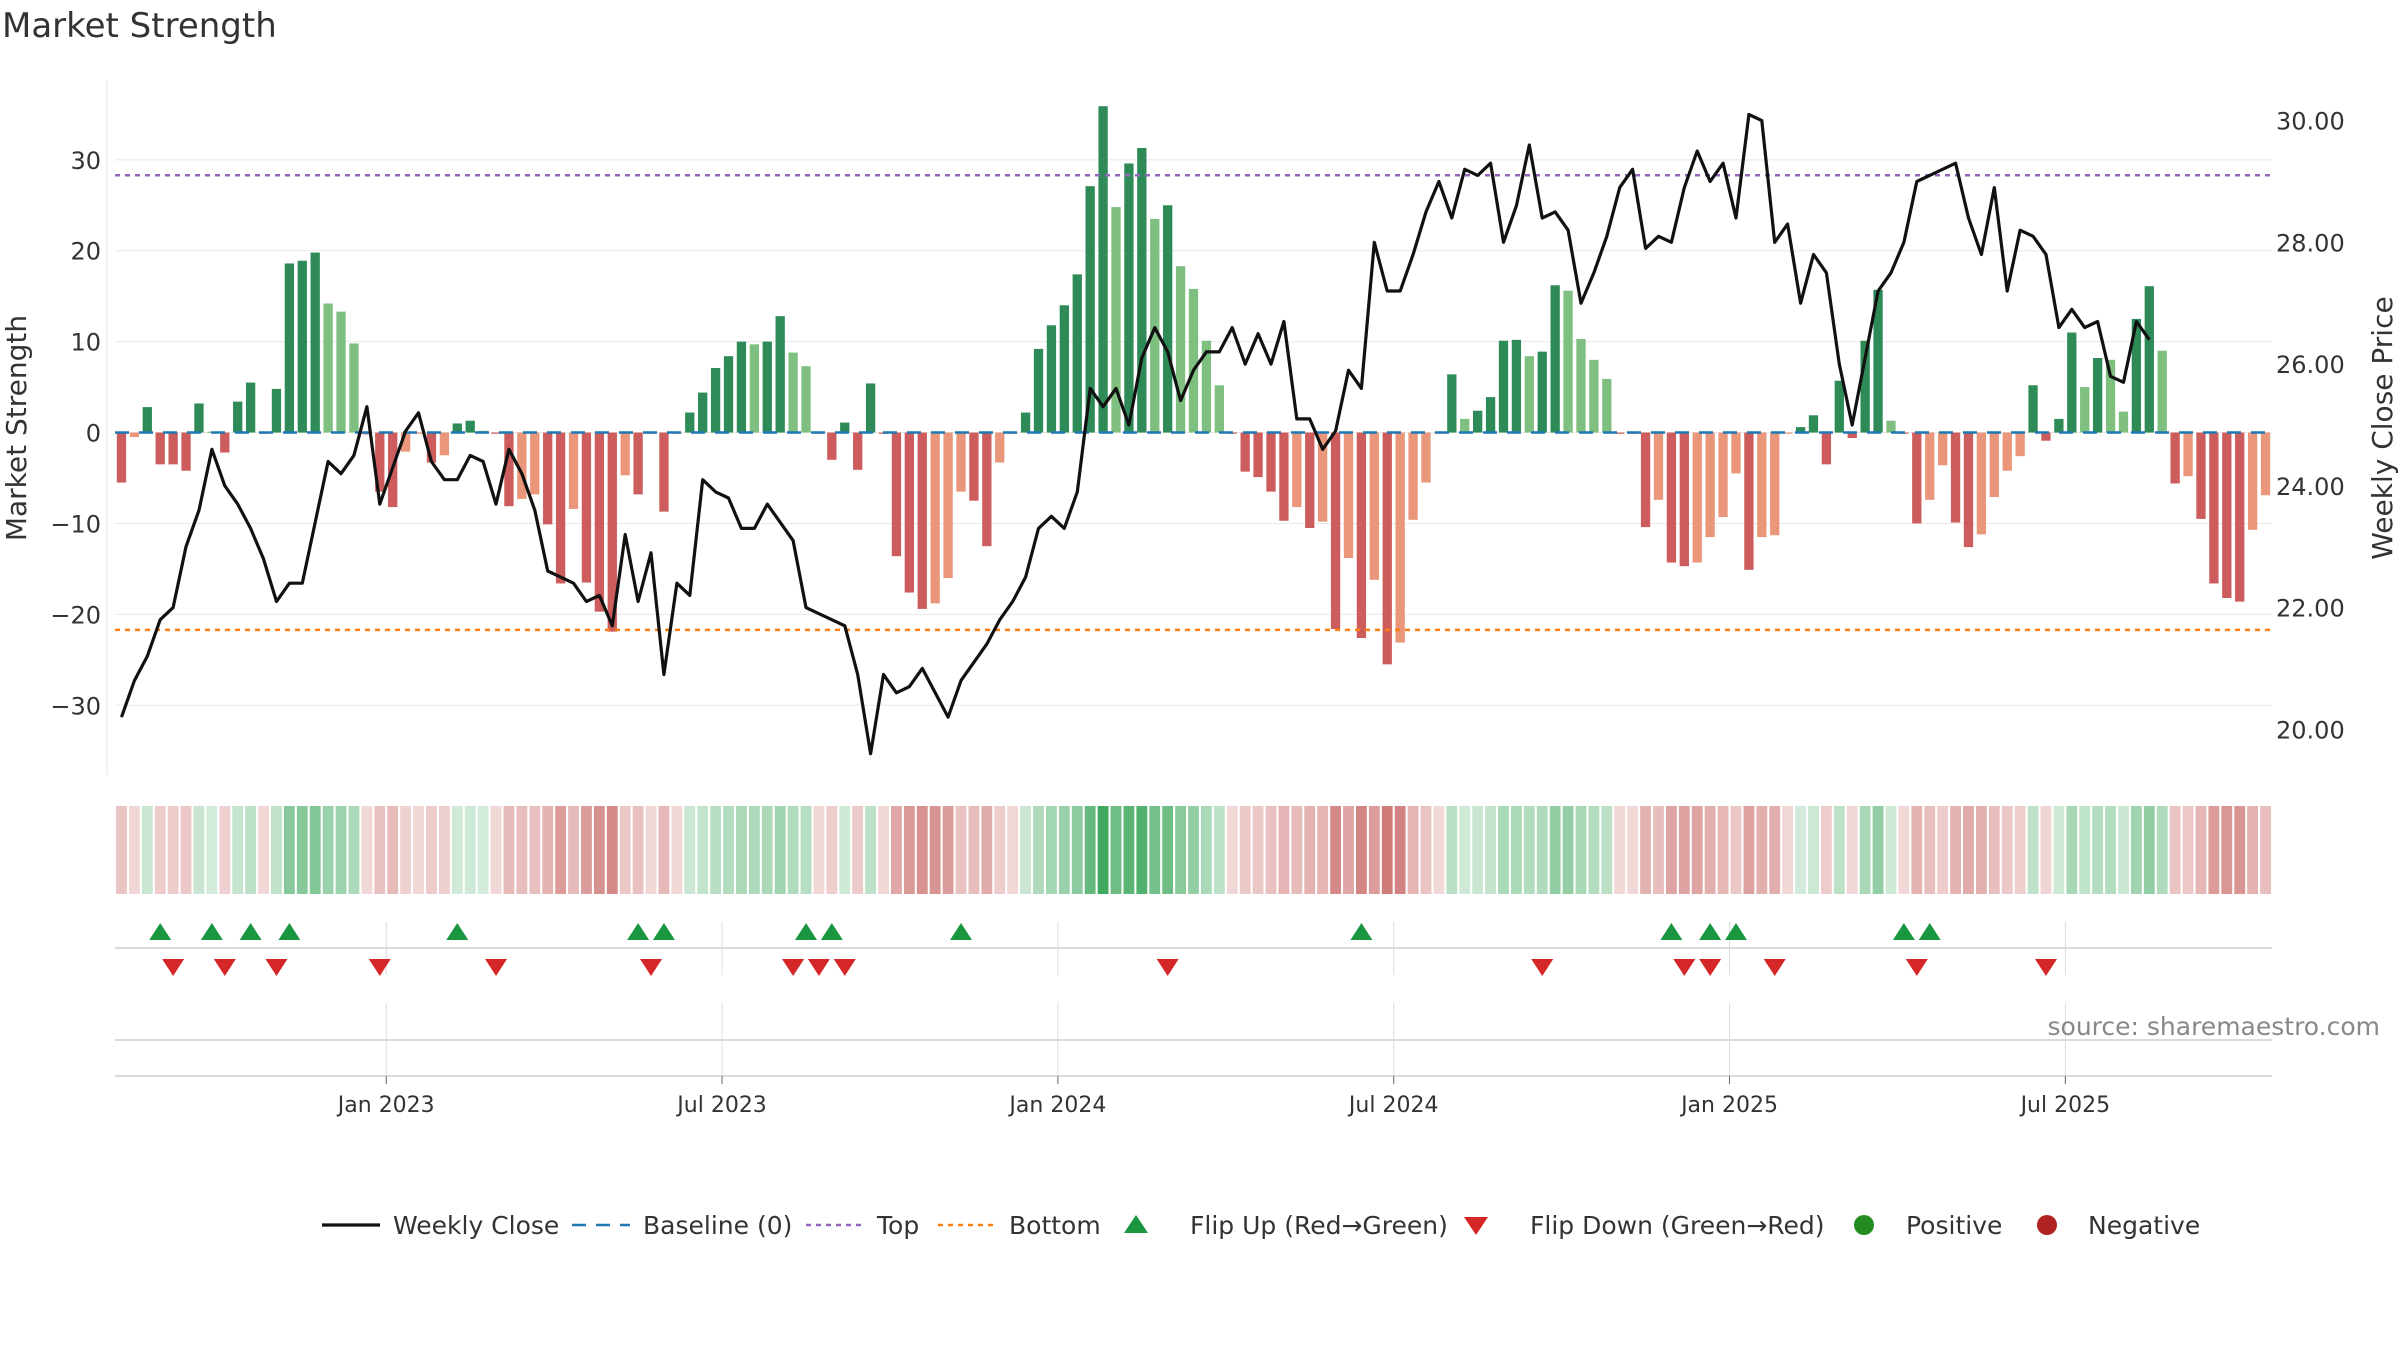 Image resolution: width=2400 pixels, height=1350 pixels. Describe the element at coordinates (85, 343) in the screenshot. I see `y-tick-label: 10` at that location.